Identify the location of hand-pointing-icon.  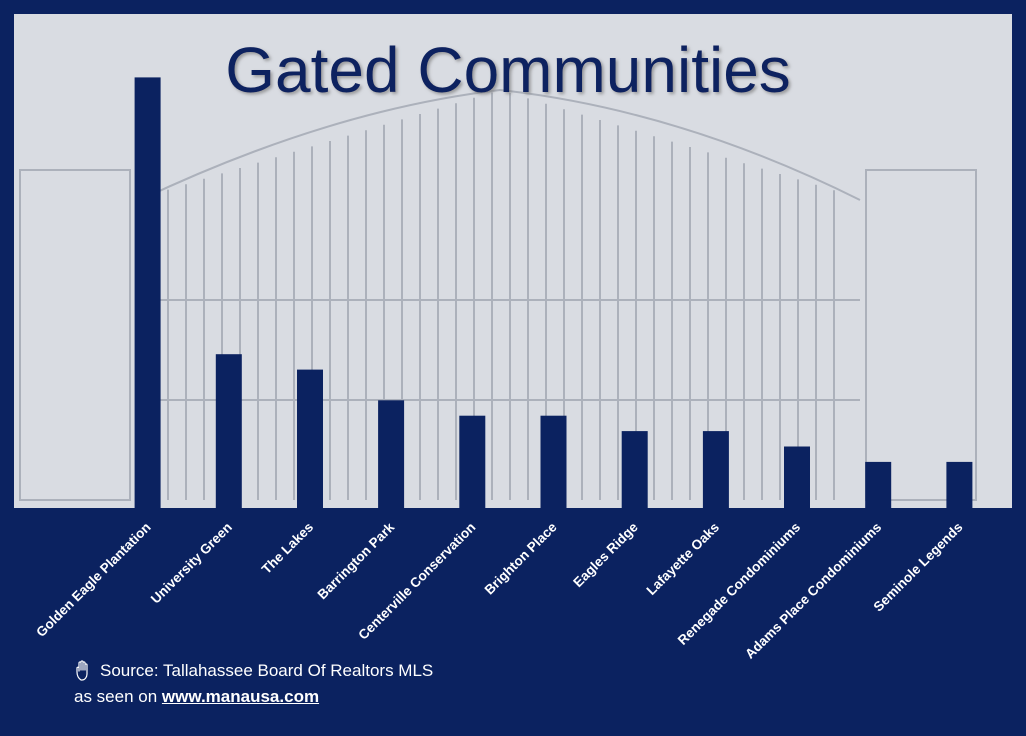
(84, 671).